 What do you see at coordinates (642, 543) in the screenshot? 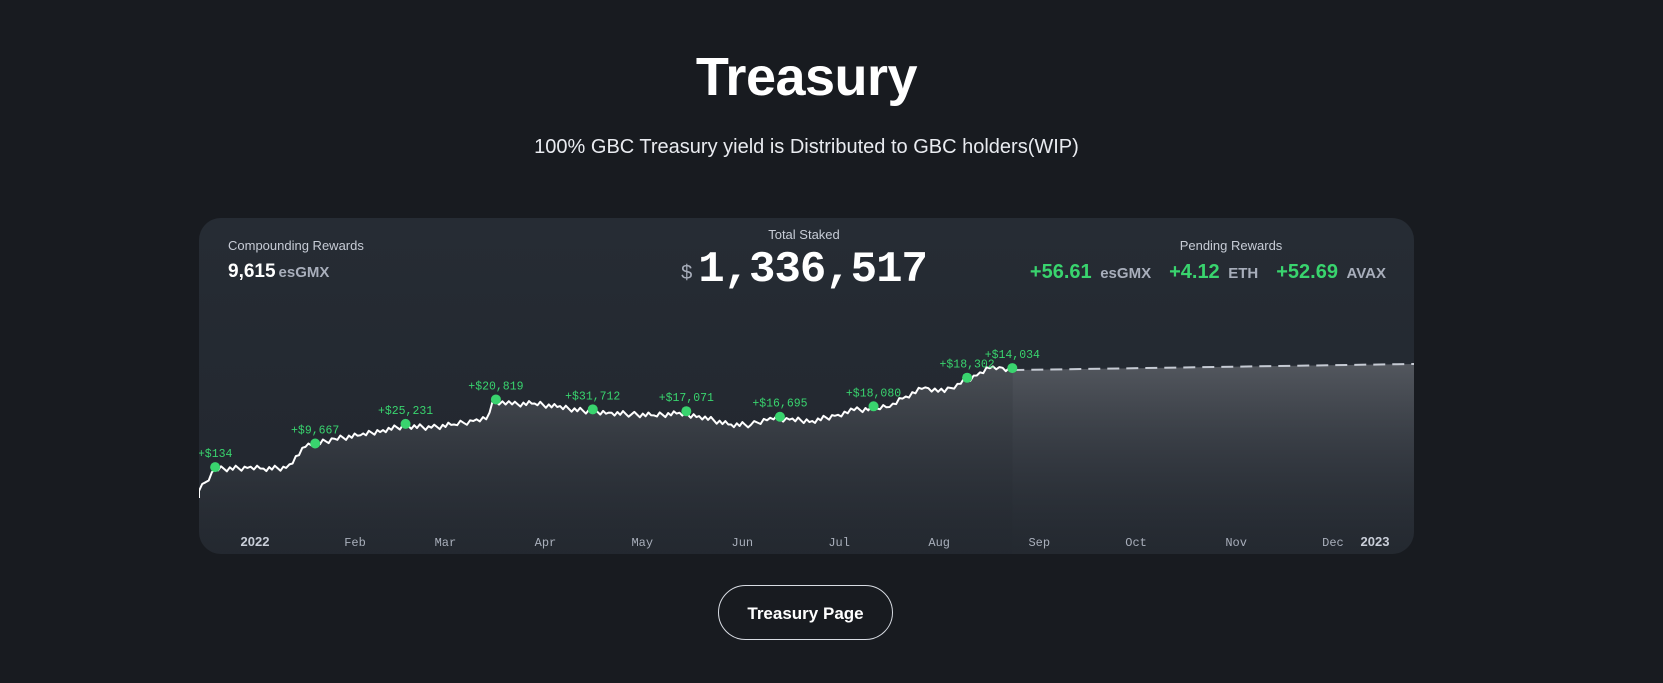
I see `x-tick-label: May` at bounding box center [642, 543].